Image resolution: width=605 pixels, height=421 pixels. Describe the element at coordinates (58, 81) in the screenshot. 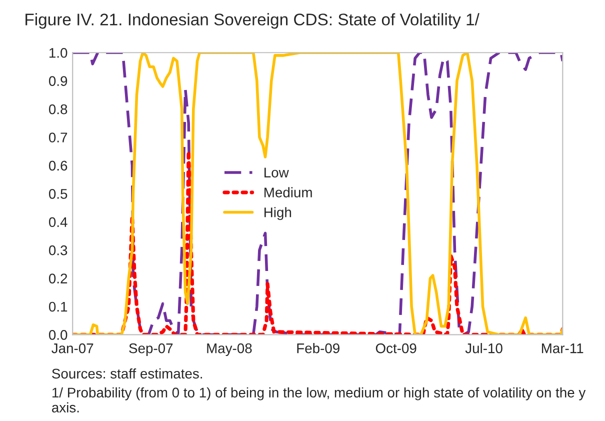

I see `y-tick-label: 0.9` at that location.